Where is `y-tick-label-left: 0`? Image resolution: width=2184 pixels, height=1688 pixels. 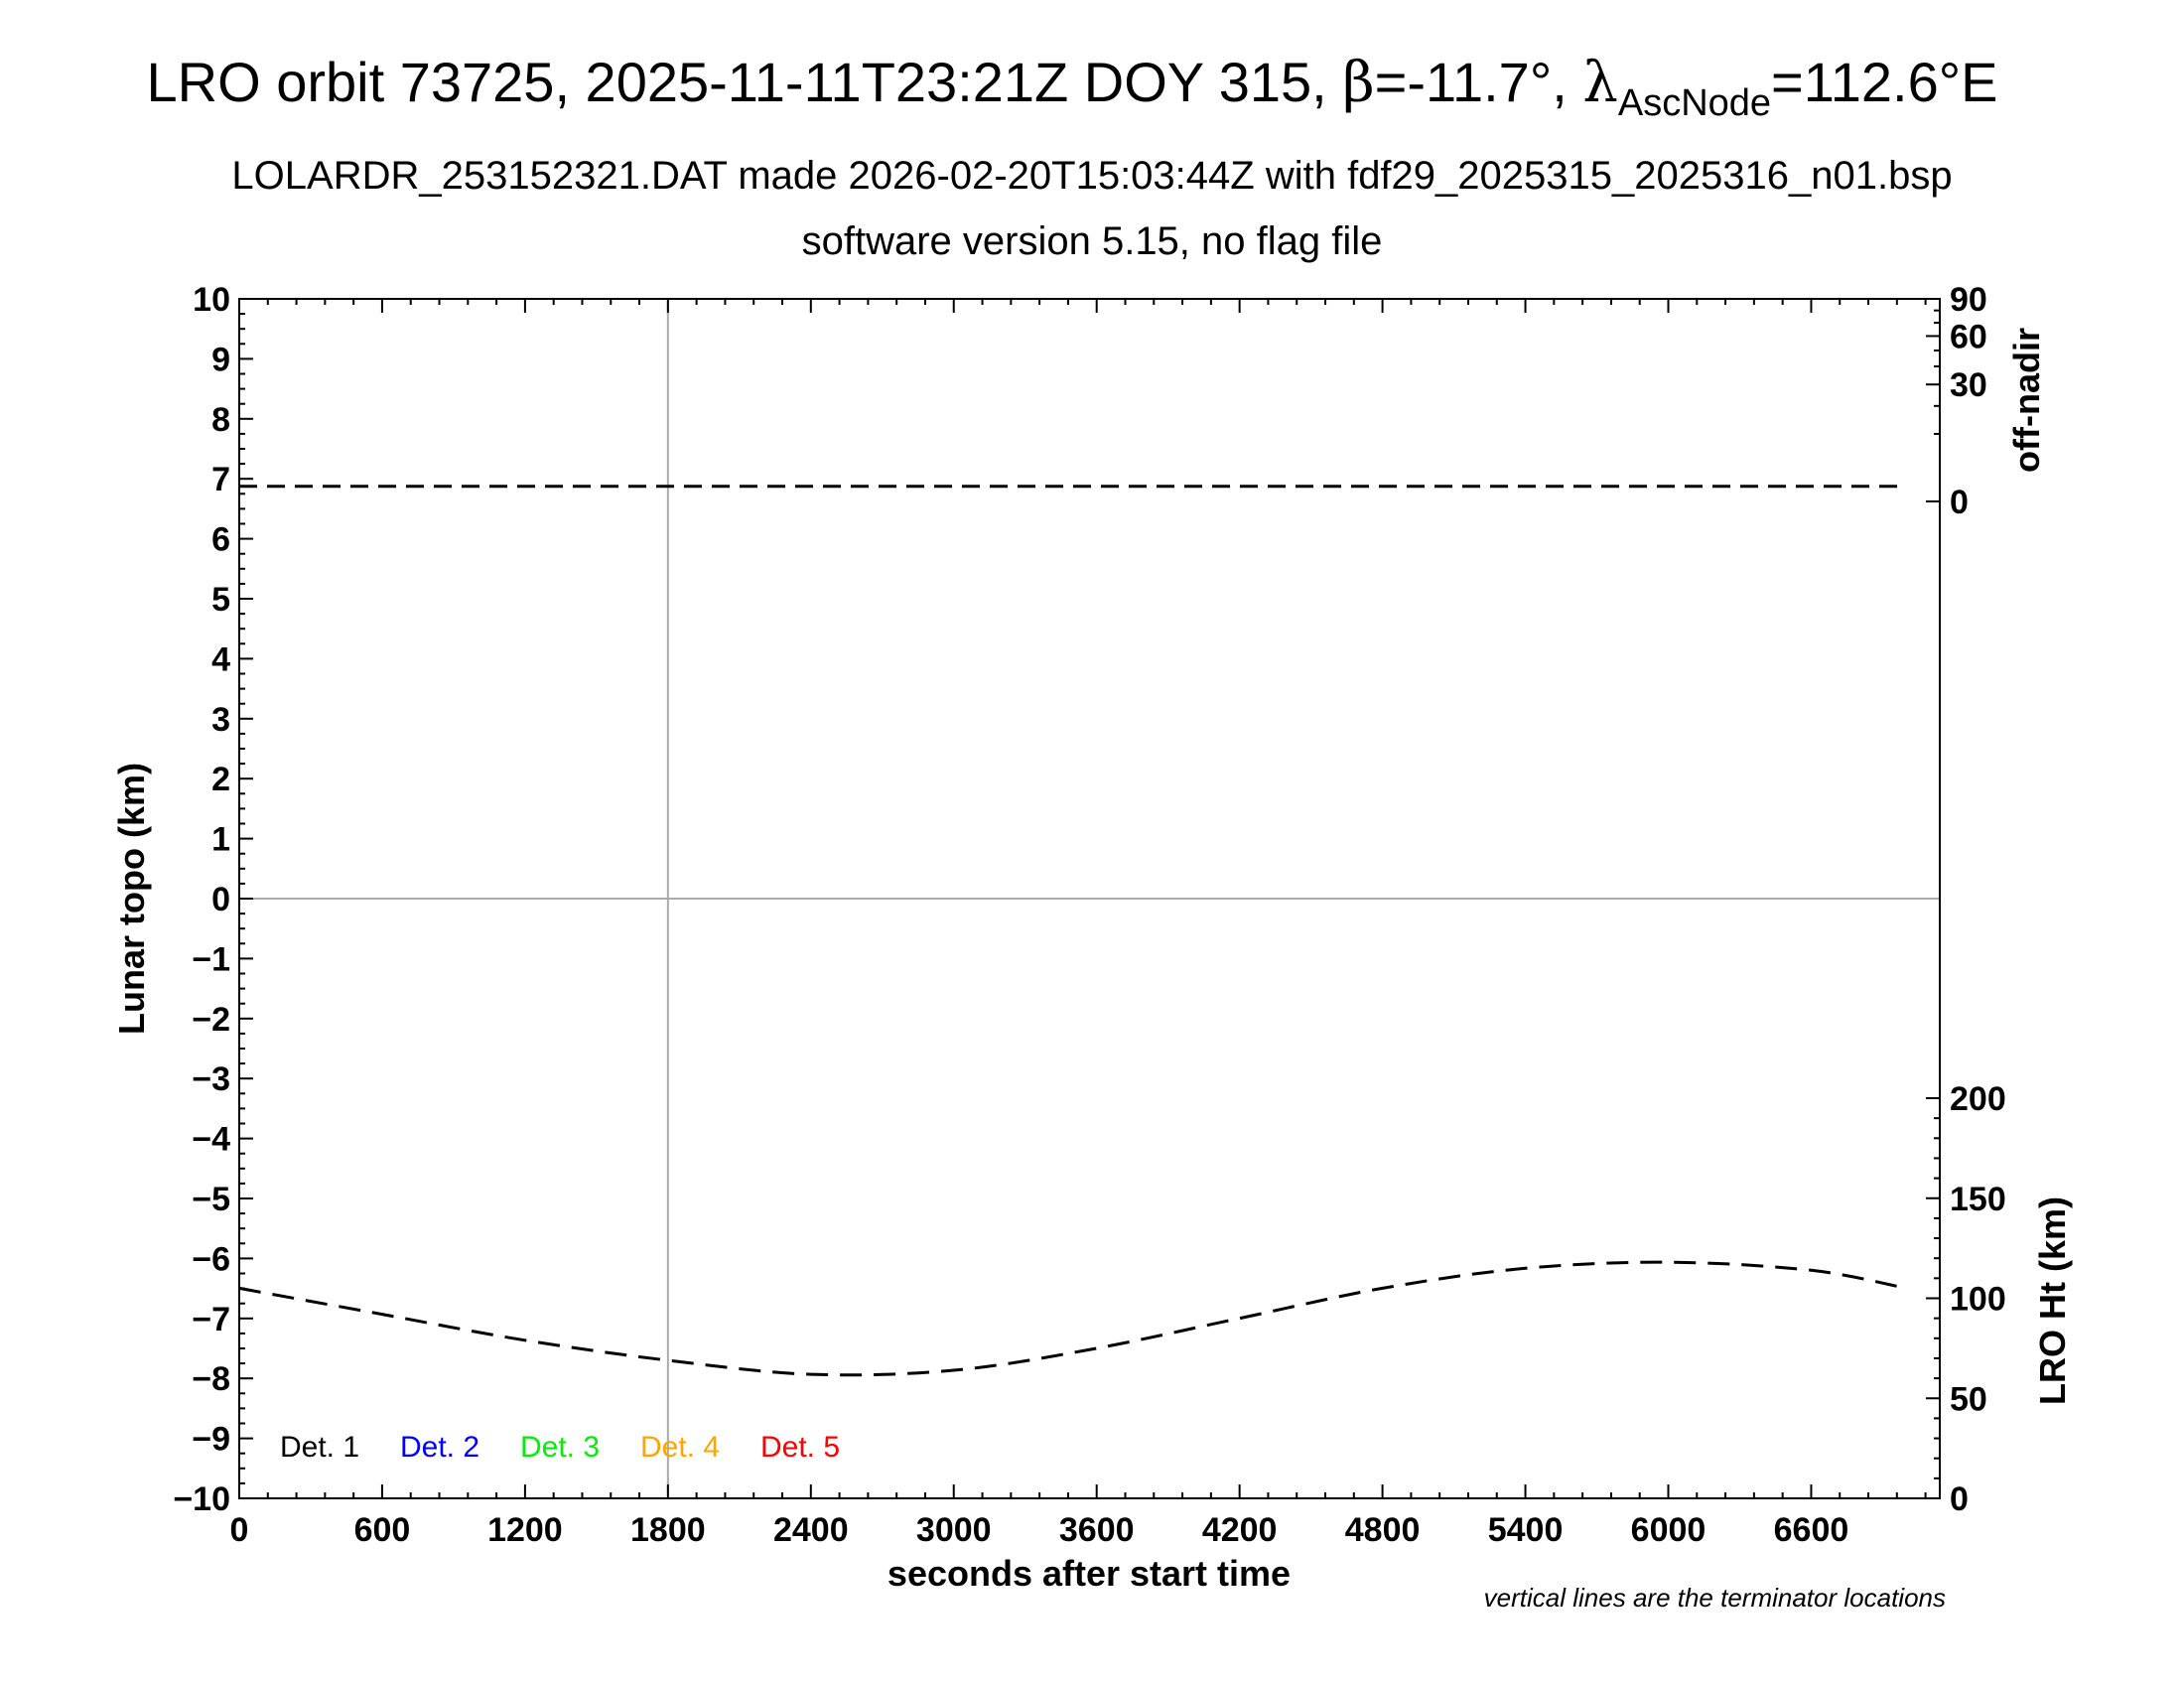 y-tick-label-left: 0 is located at coordinates (220, 899).